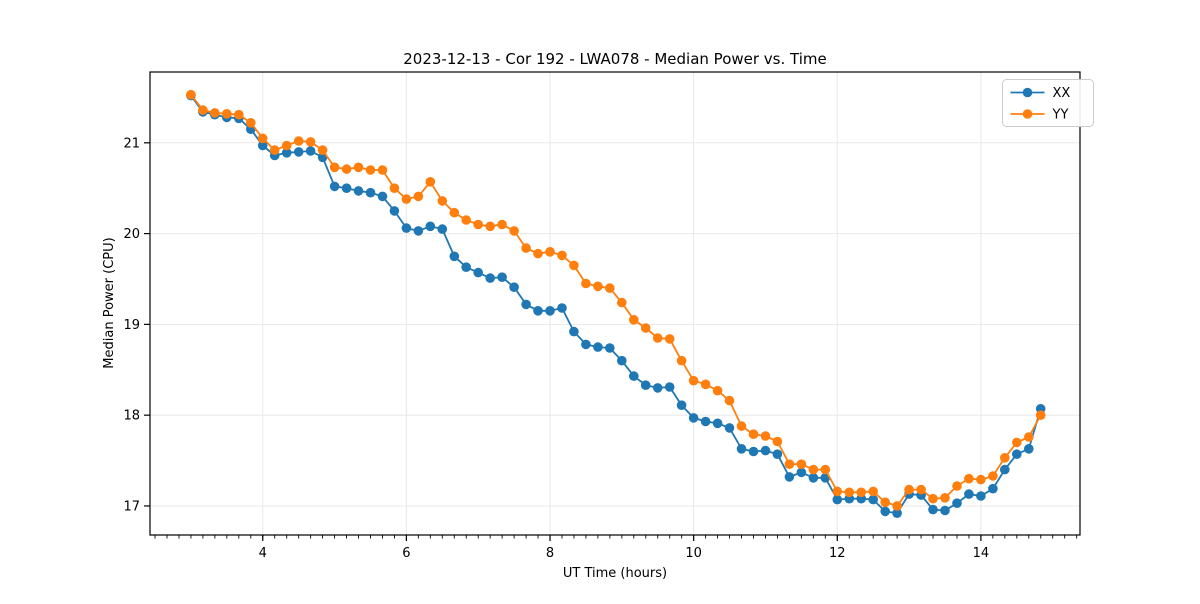 Image resolution: width=1200 pixels, height=604 pixels. What do you see at coordinates (1027, 92) in the screenshot?
I see `legend-marker-XX` at bounding box center [1027, 92].